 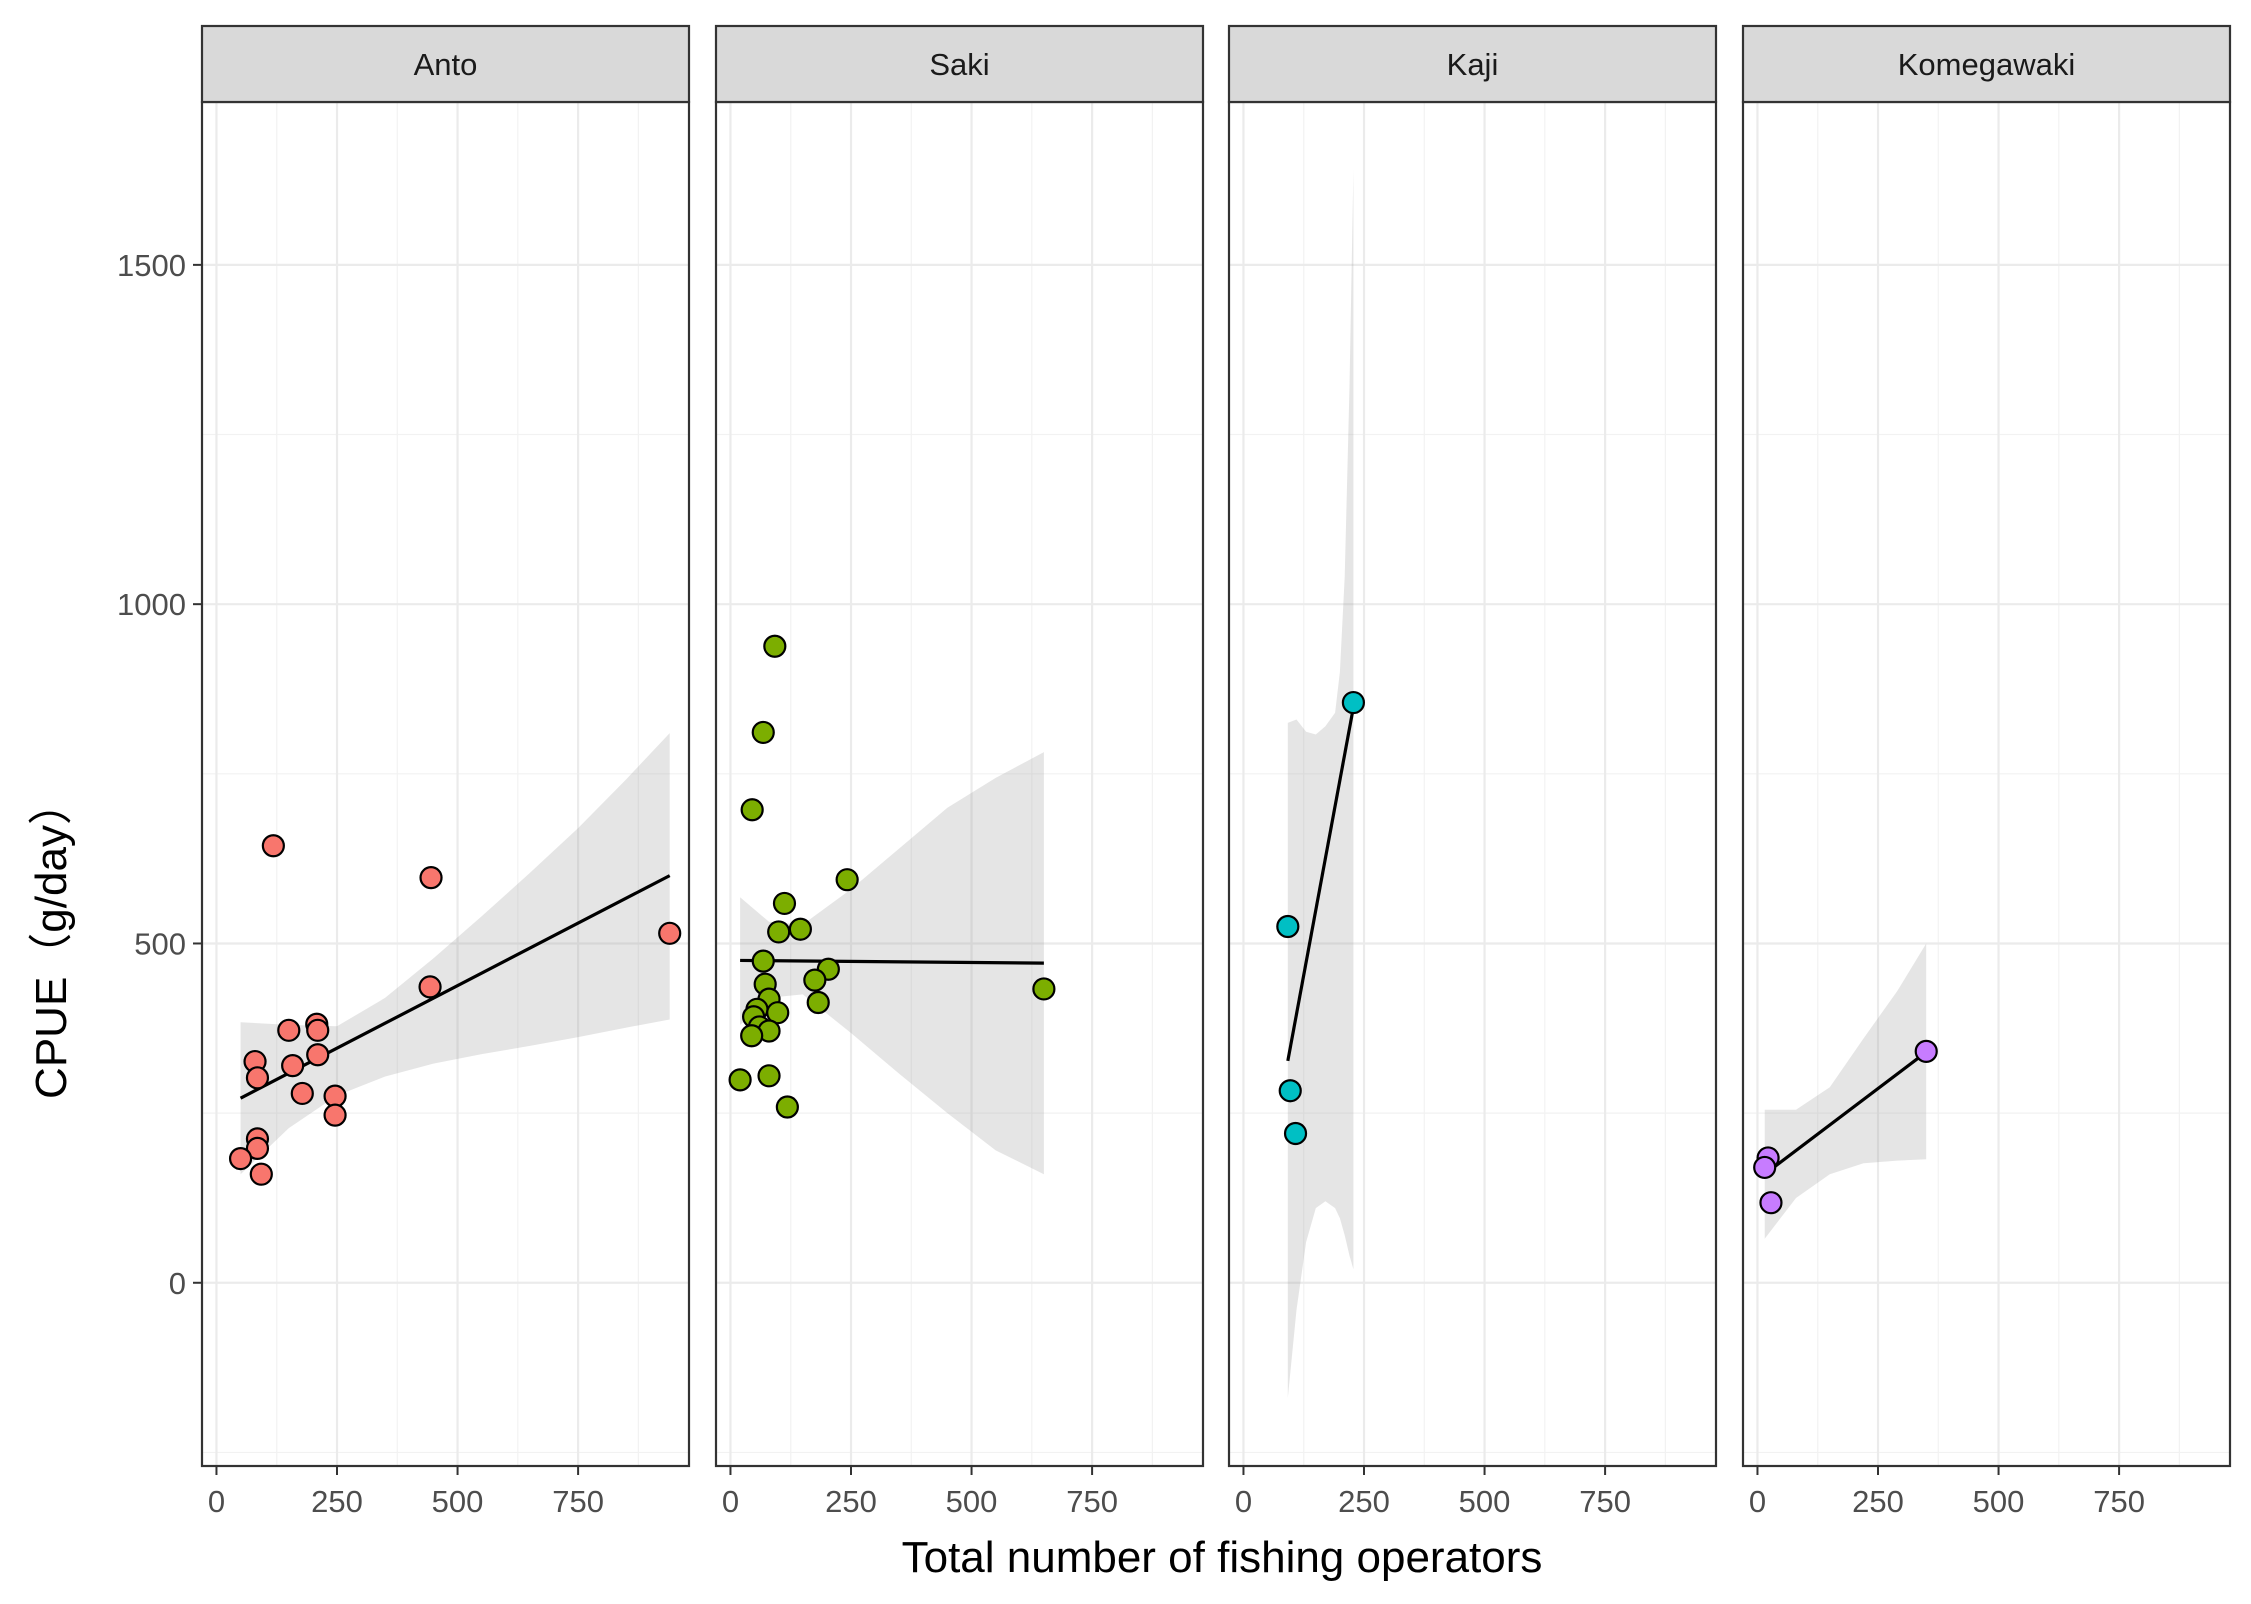 I want to click on y-tick-label: 500, so click(x=160, y=943).